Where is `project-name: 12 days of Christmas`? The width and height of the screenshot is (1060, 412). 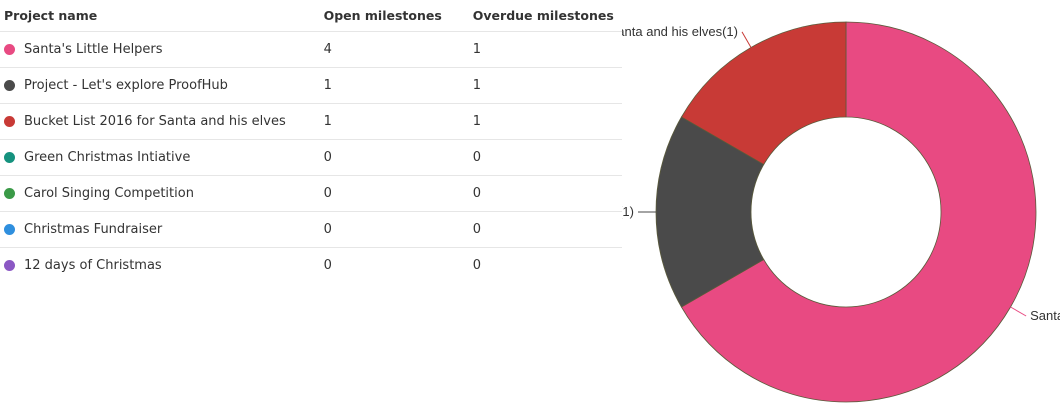 project-name: 12 days of Christmas is located at coordinates (93, 265).